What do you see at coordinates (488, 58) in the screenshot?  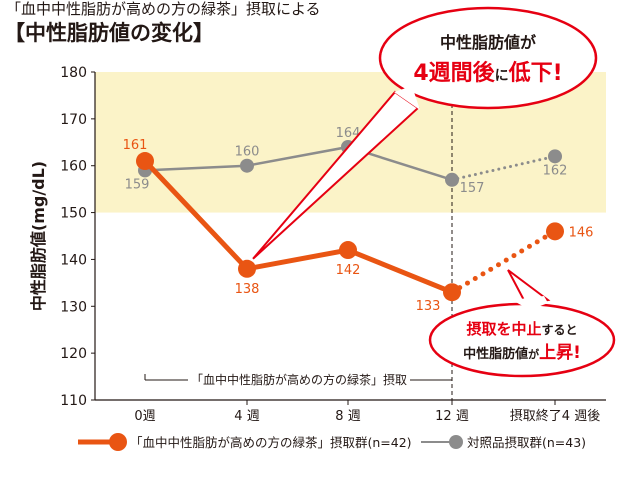 I see `callout-top-bubble` at bounding box center [488, 58].